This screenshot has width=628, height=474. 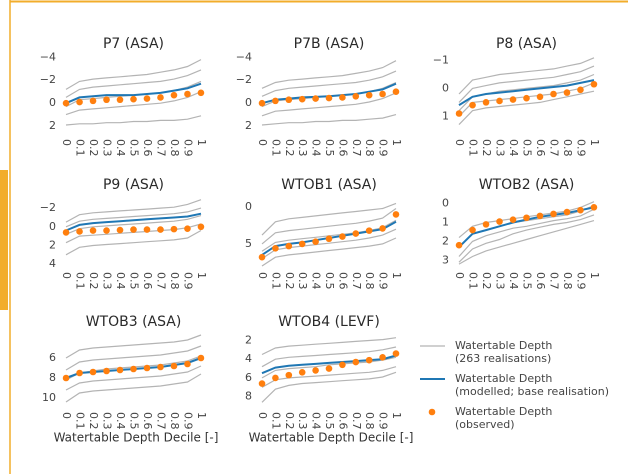 What do you see at coordinates (133, 44) in the screenshot?
I see `panel-title: P7 (ASA)` at bounding box center [133, 44].